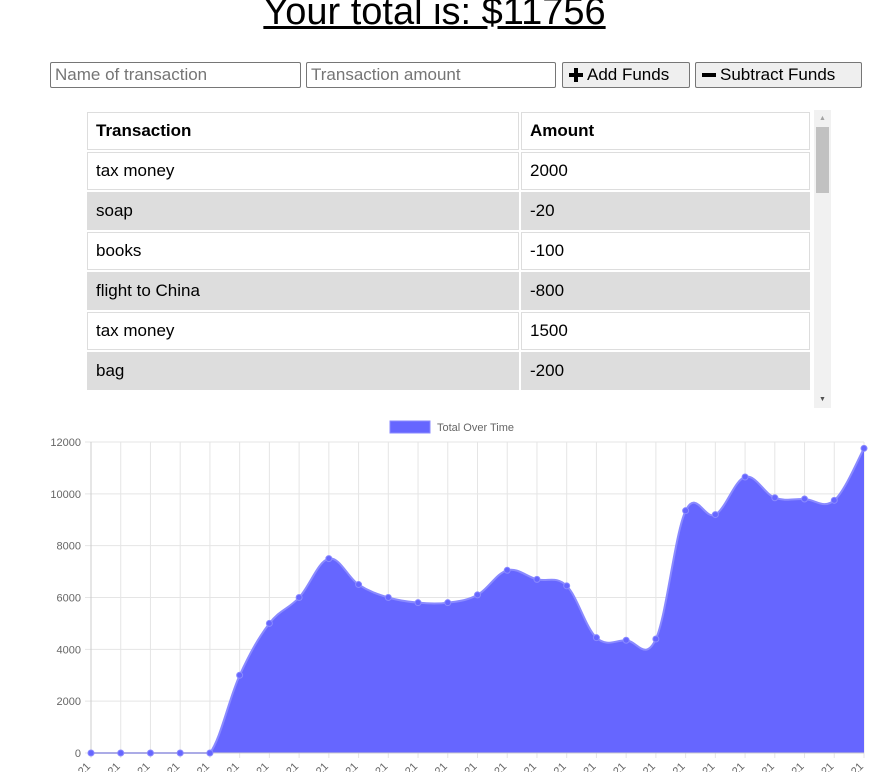 The height and width of the screenshot is (772, 869). Describe the element at coordinates (303, 371) in the screenshot. I see `transaction-name-cell: bag` at that location.